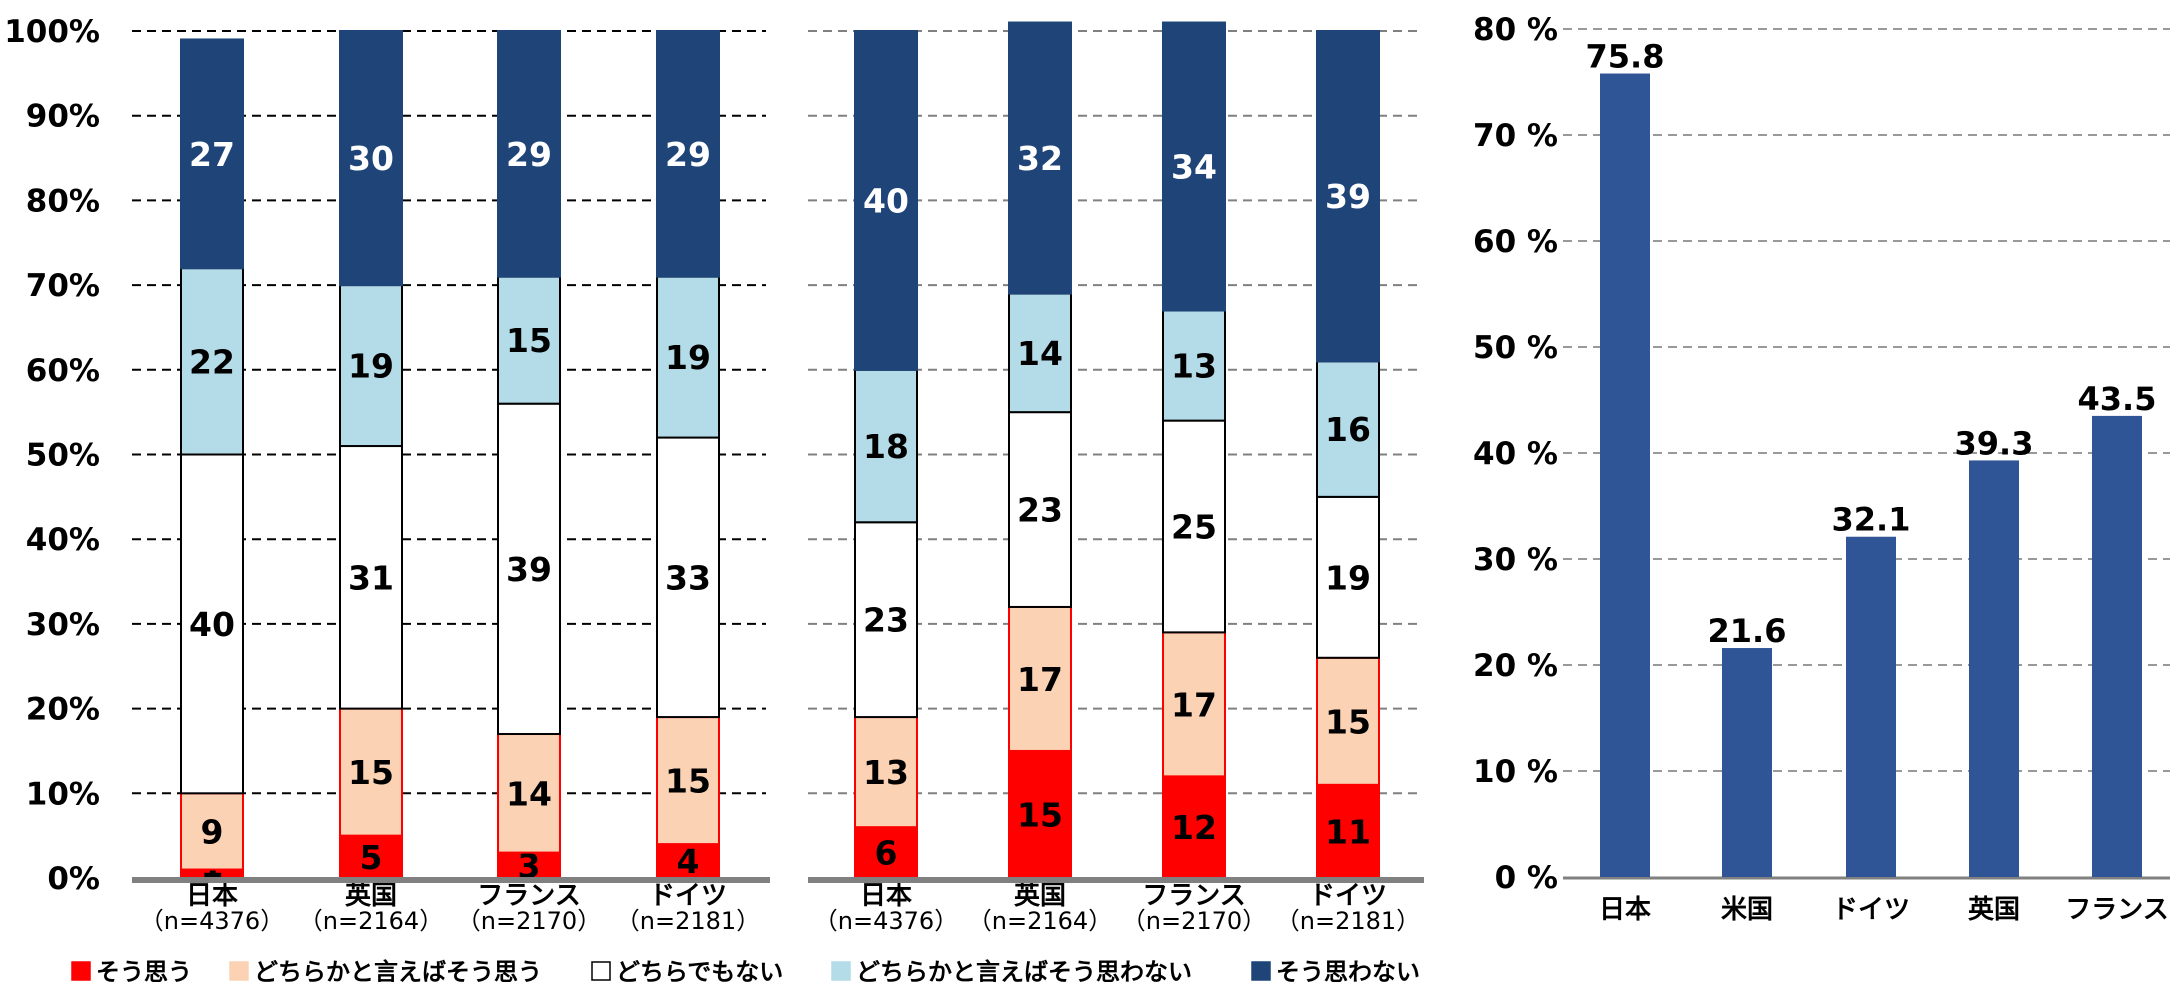 The image size is (2170, 982). What do you see at coordinates (1871, 520) in the screenshot?
I see `data-label: 32.1` at bounding box center [1871, 520].